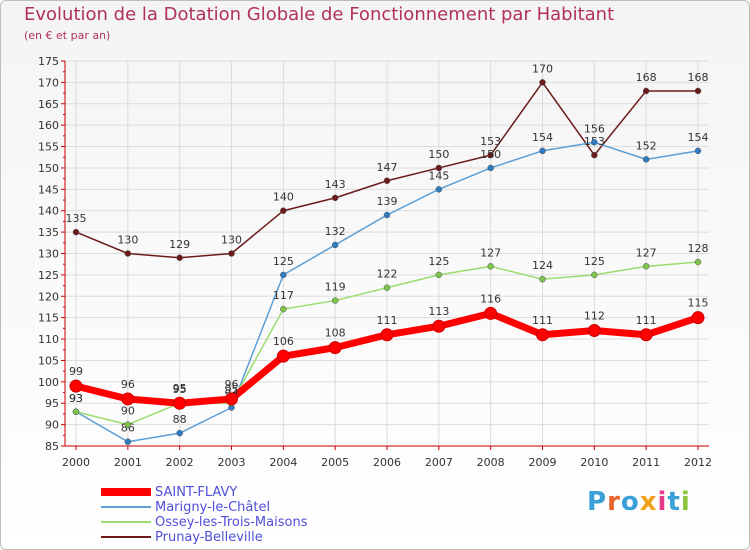  Describe the element at coordinates (335, 462) in the screenshot. I see `x-tick-label: 2005` at that location.